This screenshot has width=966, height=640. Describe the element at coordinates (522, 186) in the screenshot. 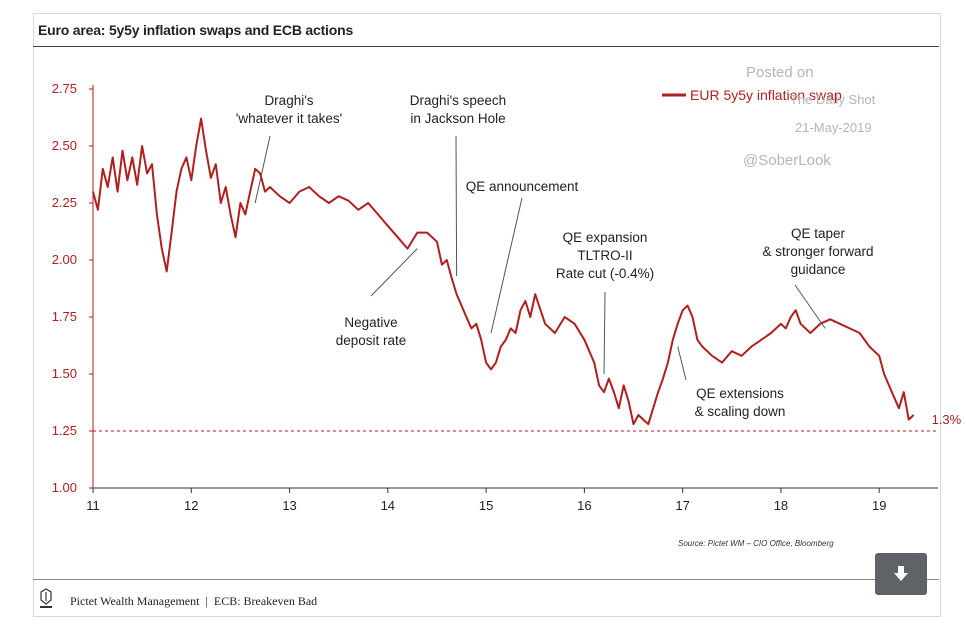

I see `annotation-label: QE announcement` at that location.